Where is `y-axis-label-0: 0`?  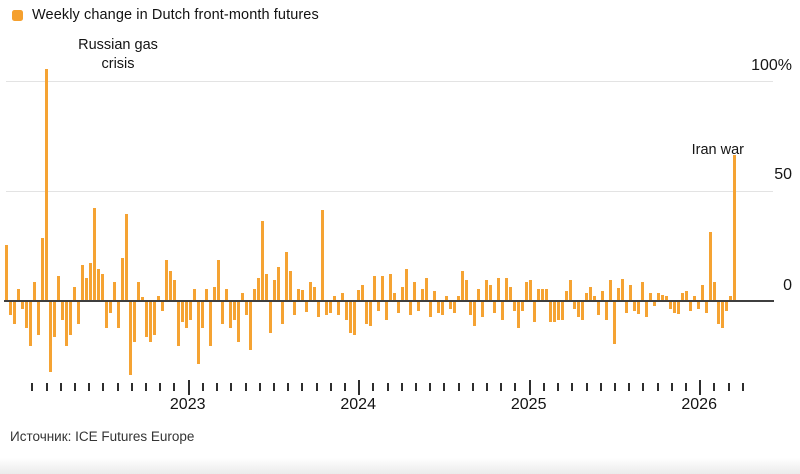 y-axis-label-0: 0 is located at coordinates (787, 285).